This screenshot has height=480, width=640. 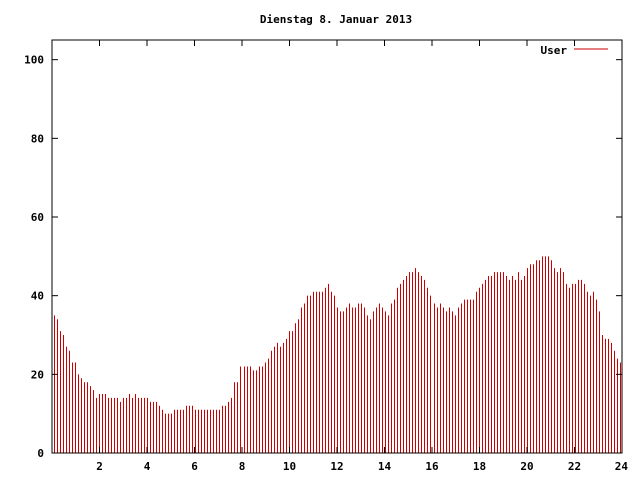 What do you see at coordinates (526, 466) in the screenshot?
I see `x-tick-label: 20` at bounding box center [526, 466].